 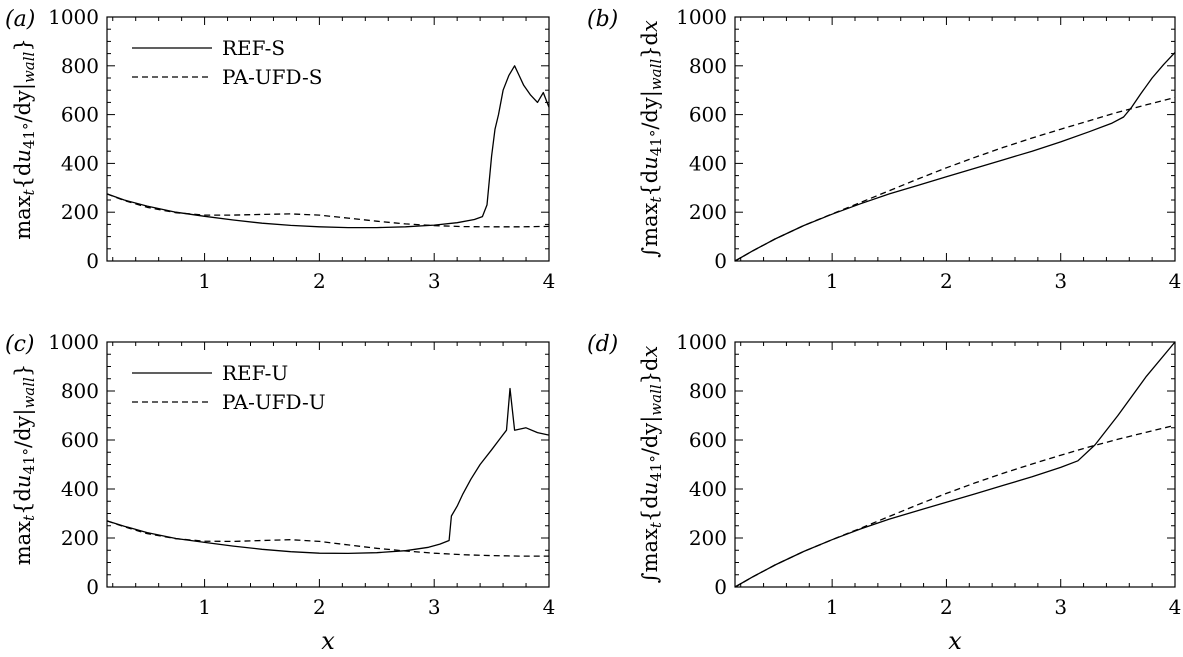 What do you see at coordinates (20, 19) in the screenshot?
I see `panel-label: (a)` at bounding box center [20, 19].